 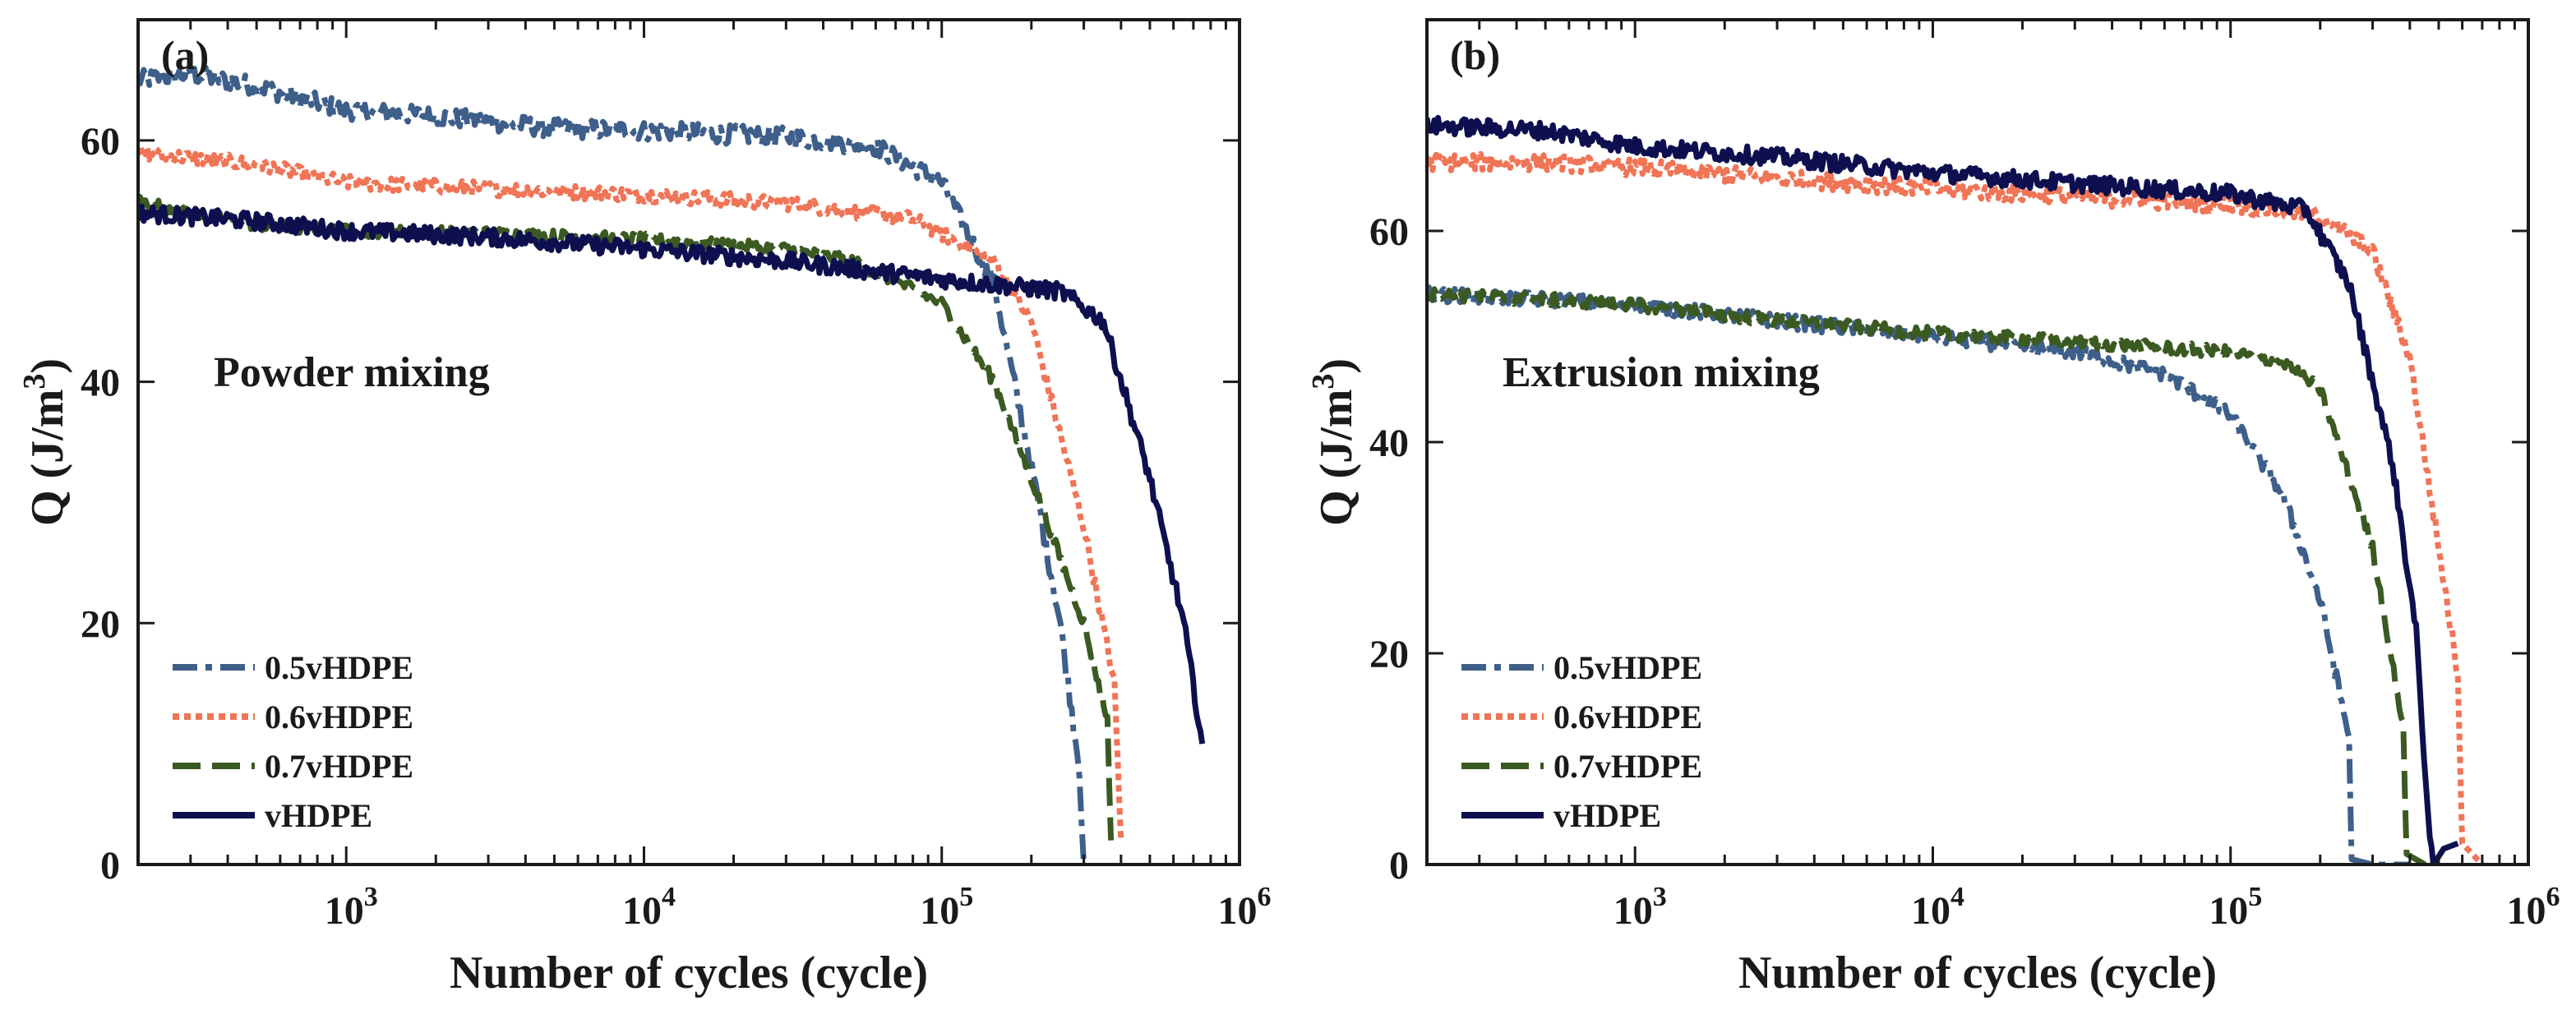 I want to click on panel-label: (a), so click(x=185, y=55).